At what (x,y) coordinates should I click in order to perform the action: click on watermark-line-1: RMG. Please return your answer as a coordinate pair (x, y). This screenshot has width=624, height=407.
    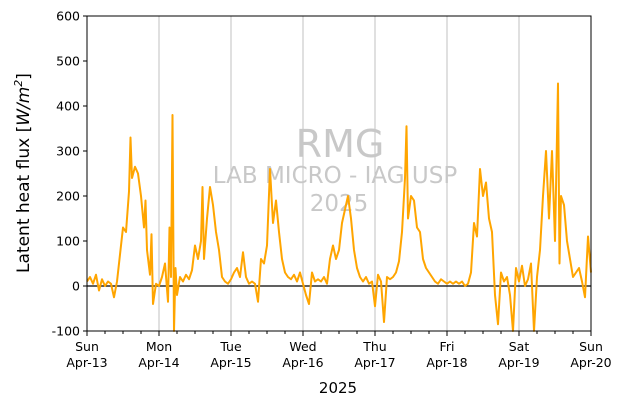
    Looking at the image, I should click on (340, 144).